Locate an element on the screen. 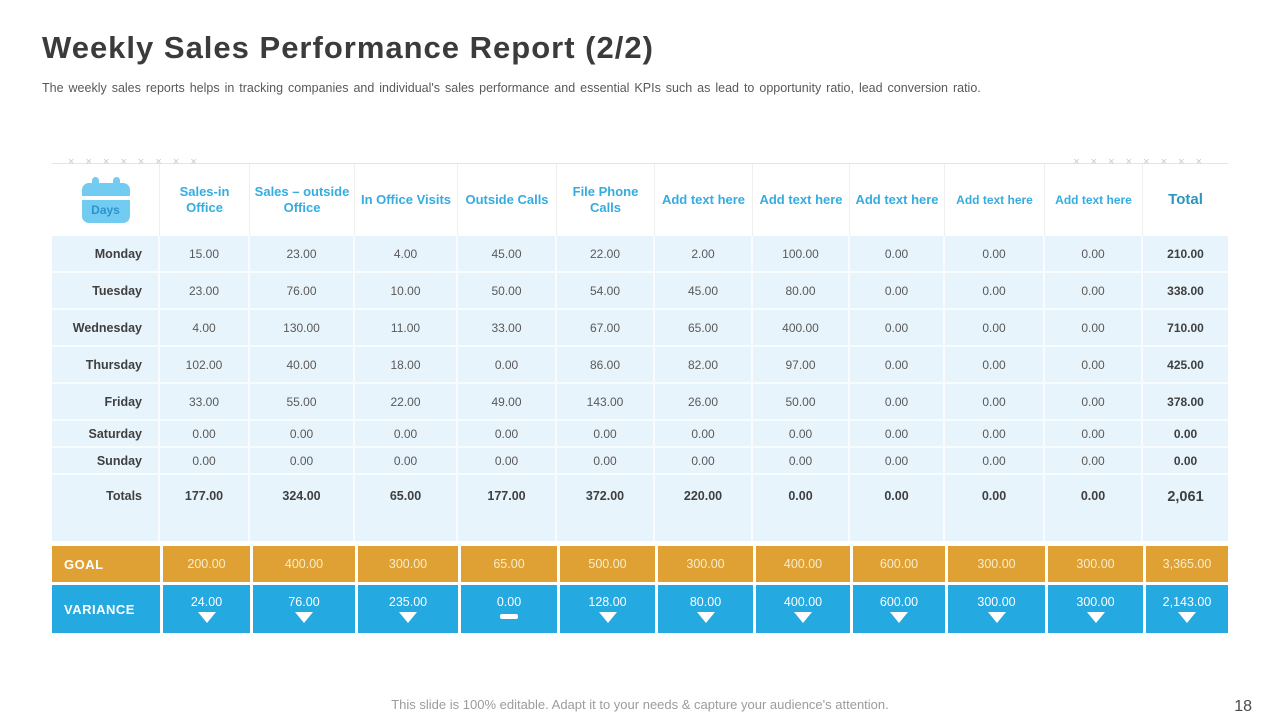 The height and width of the screenshot is (720, 1280). calendar-icon: Days is located at coordinates (105, 200).